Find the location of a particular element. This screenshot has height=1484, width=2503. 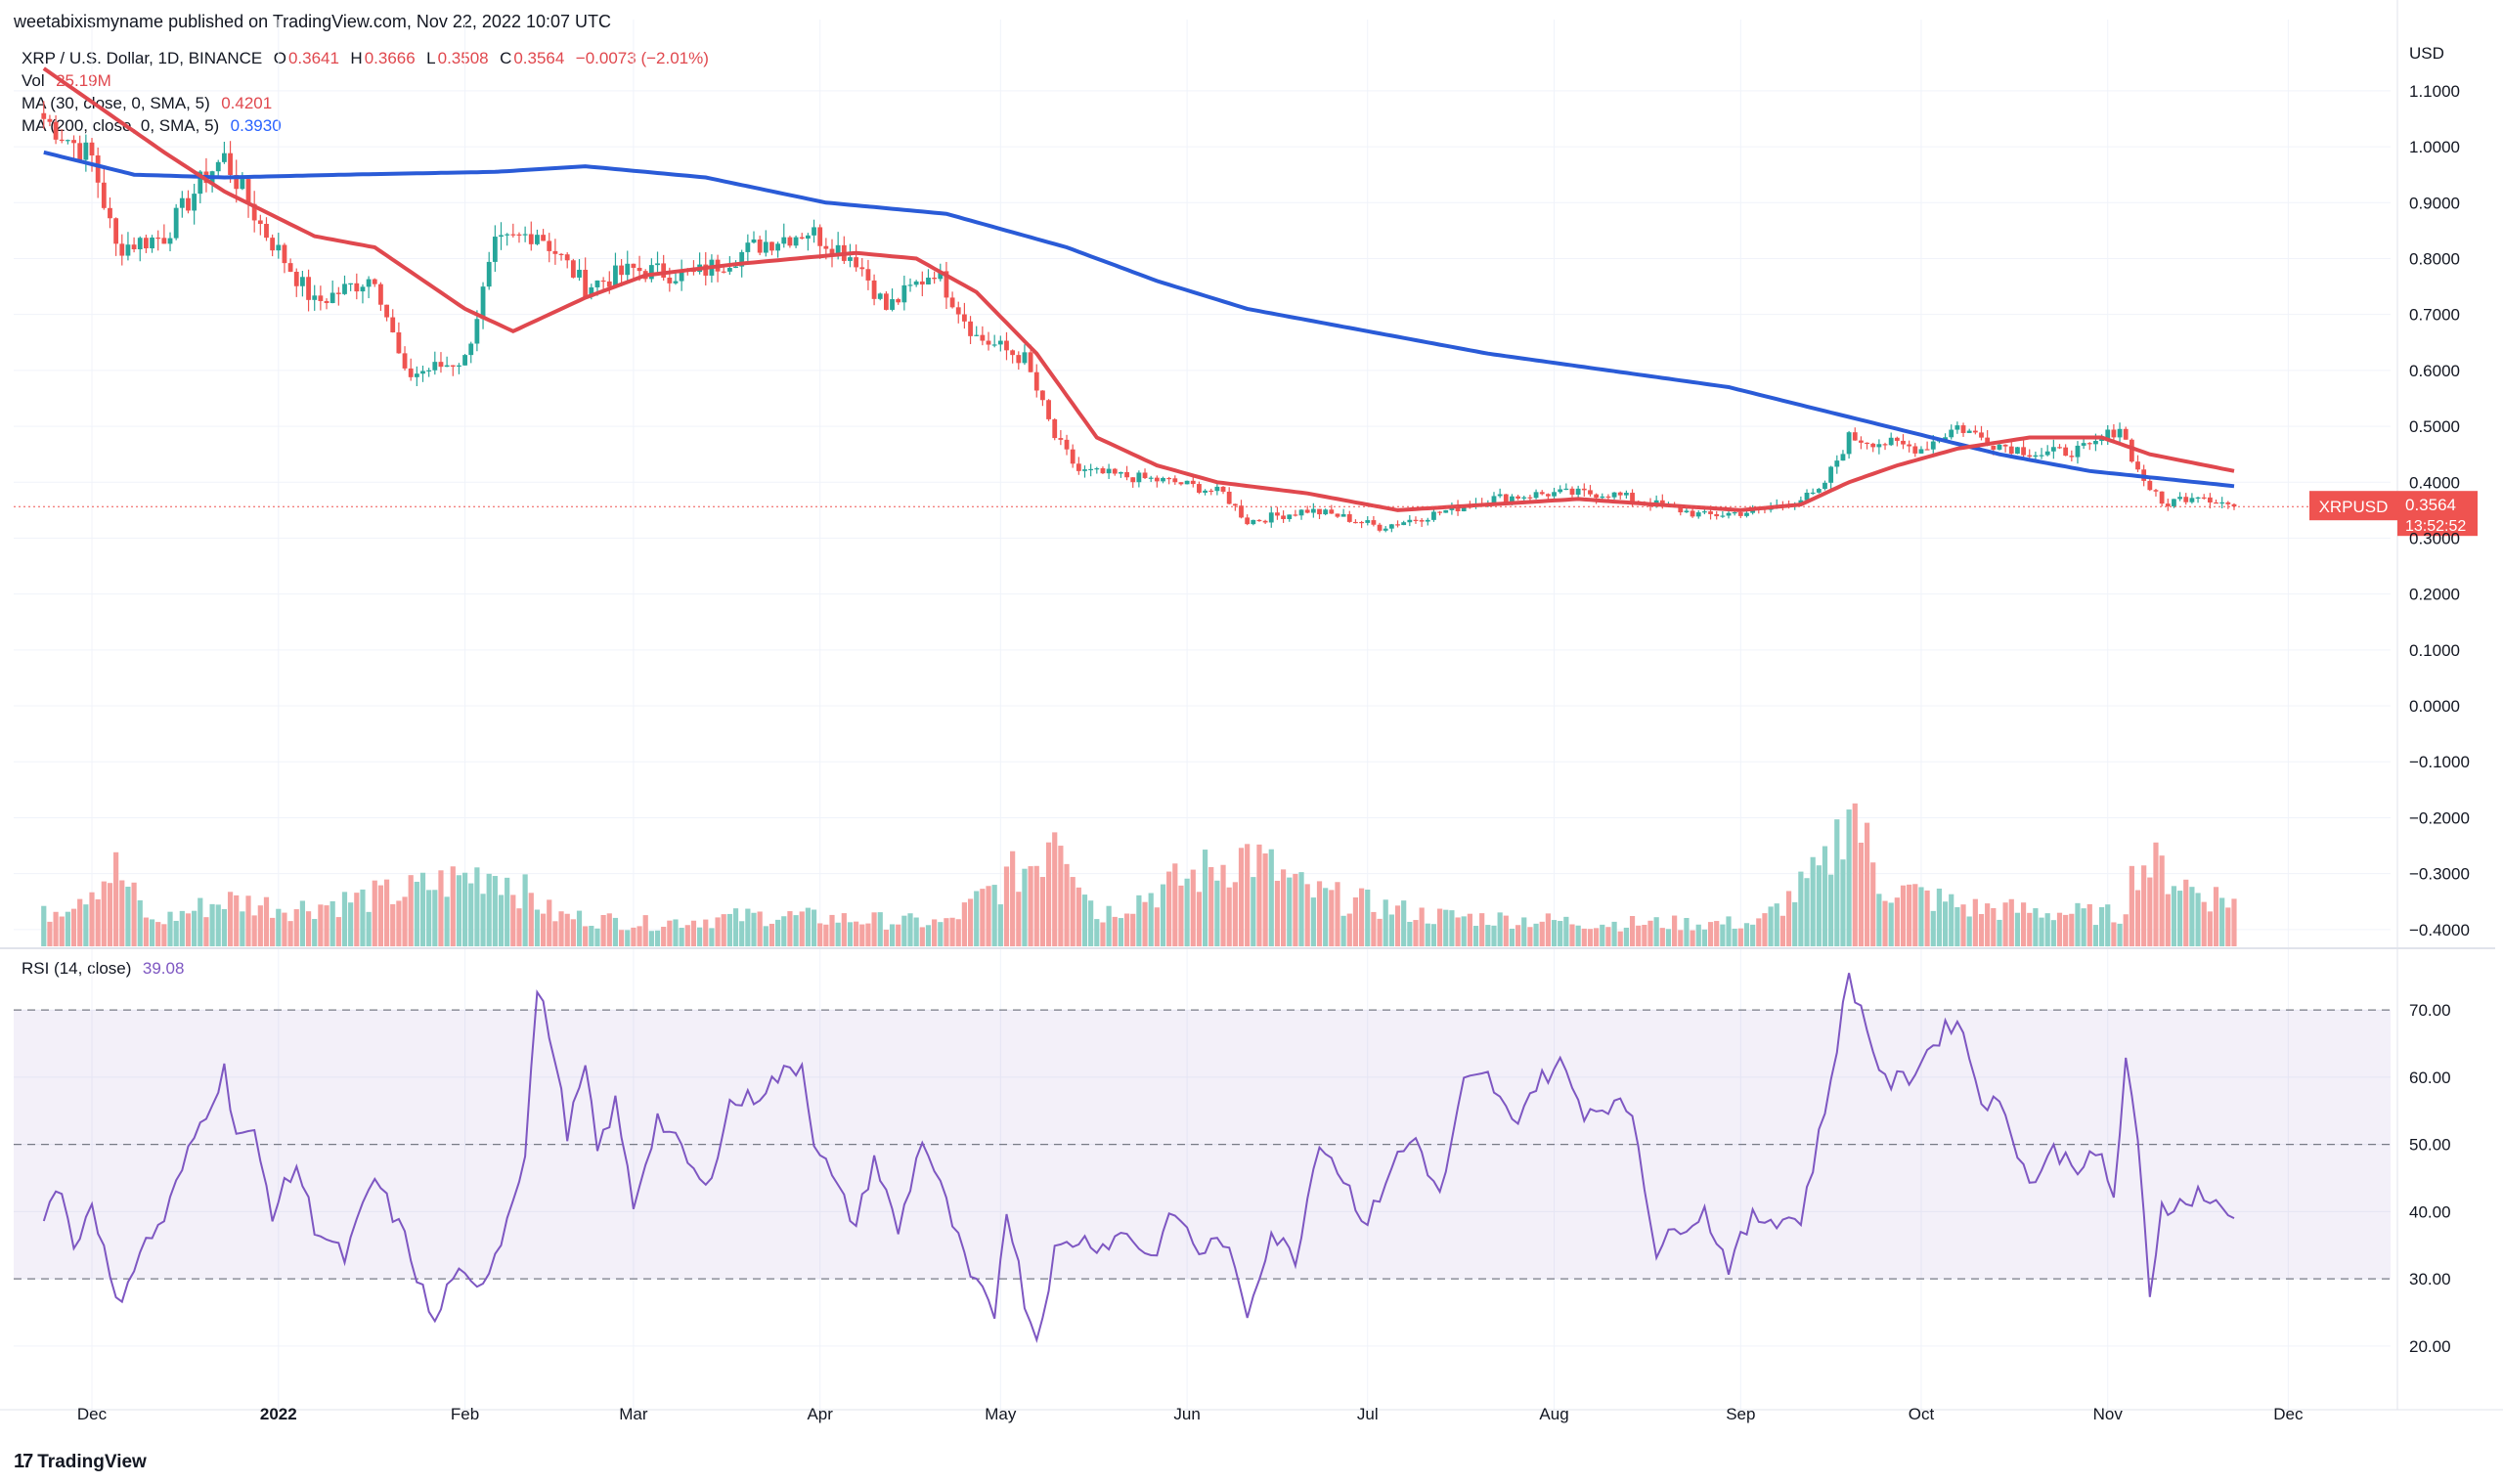

rsi-label: RSI (14, close) is located at coordinates (77, 968).